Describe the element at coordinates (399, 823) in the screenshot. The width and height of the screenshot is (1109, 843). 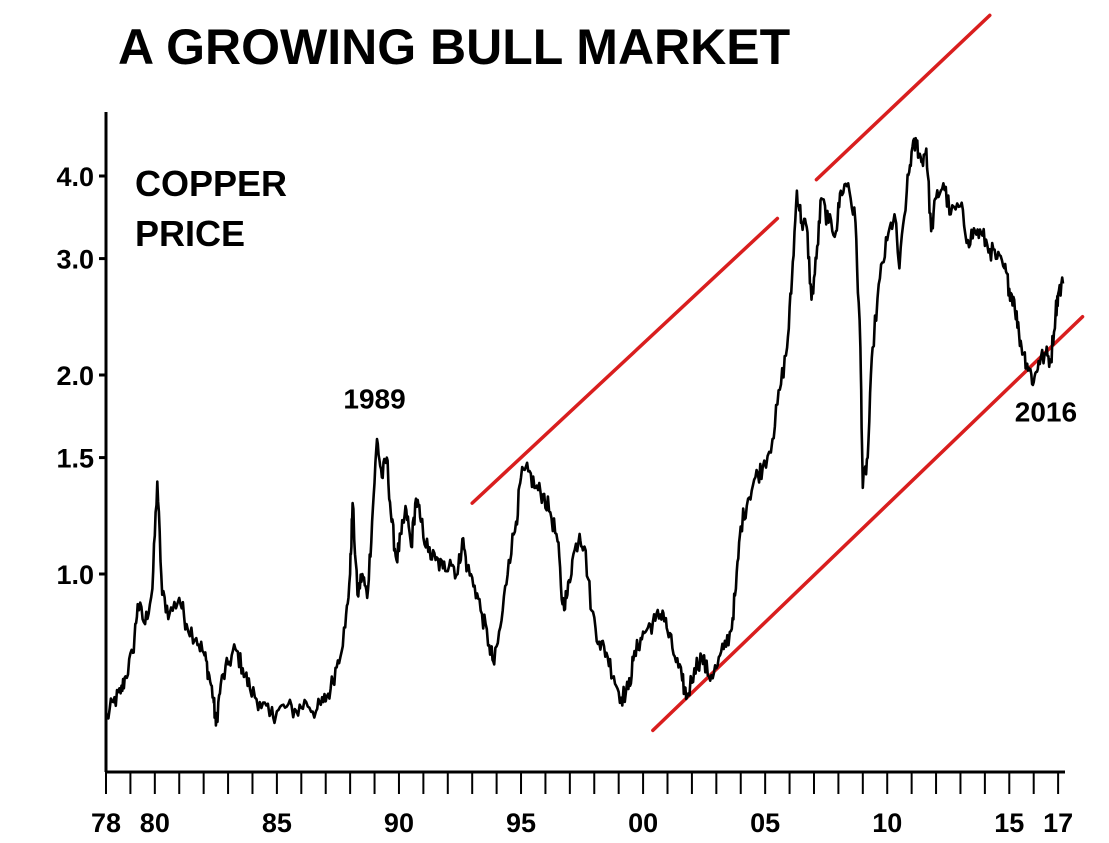
I see `x-tick-label-90: 90` at that location.